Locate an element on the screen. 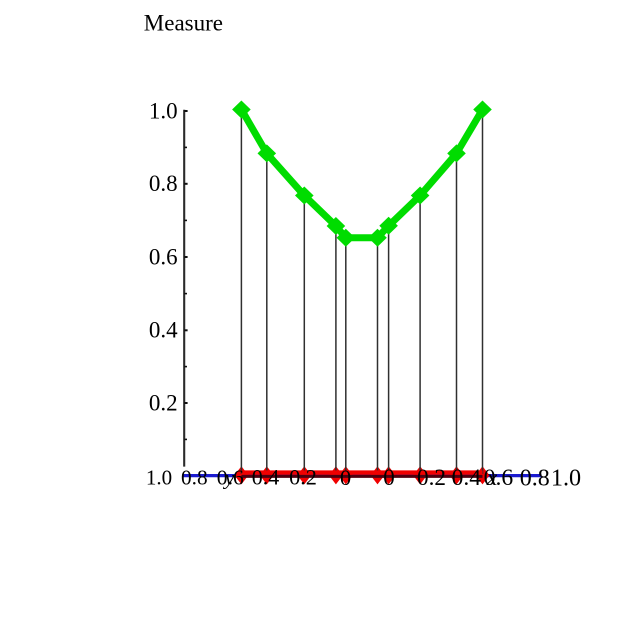 The width and height of the screenshot is (640, 640). svg-text: y is located at coordinates (229, 478).